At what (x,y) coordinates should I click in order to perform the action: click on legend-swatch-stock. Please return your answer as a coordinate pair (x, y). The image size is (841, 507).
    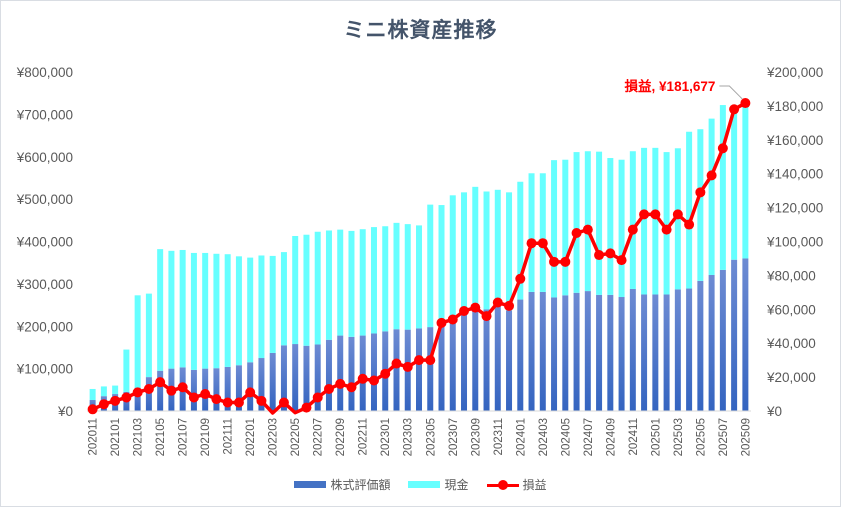
    Looking at the image, I should click on (310, 484).